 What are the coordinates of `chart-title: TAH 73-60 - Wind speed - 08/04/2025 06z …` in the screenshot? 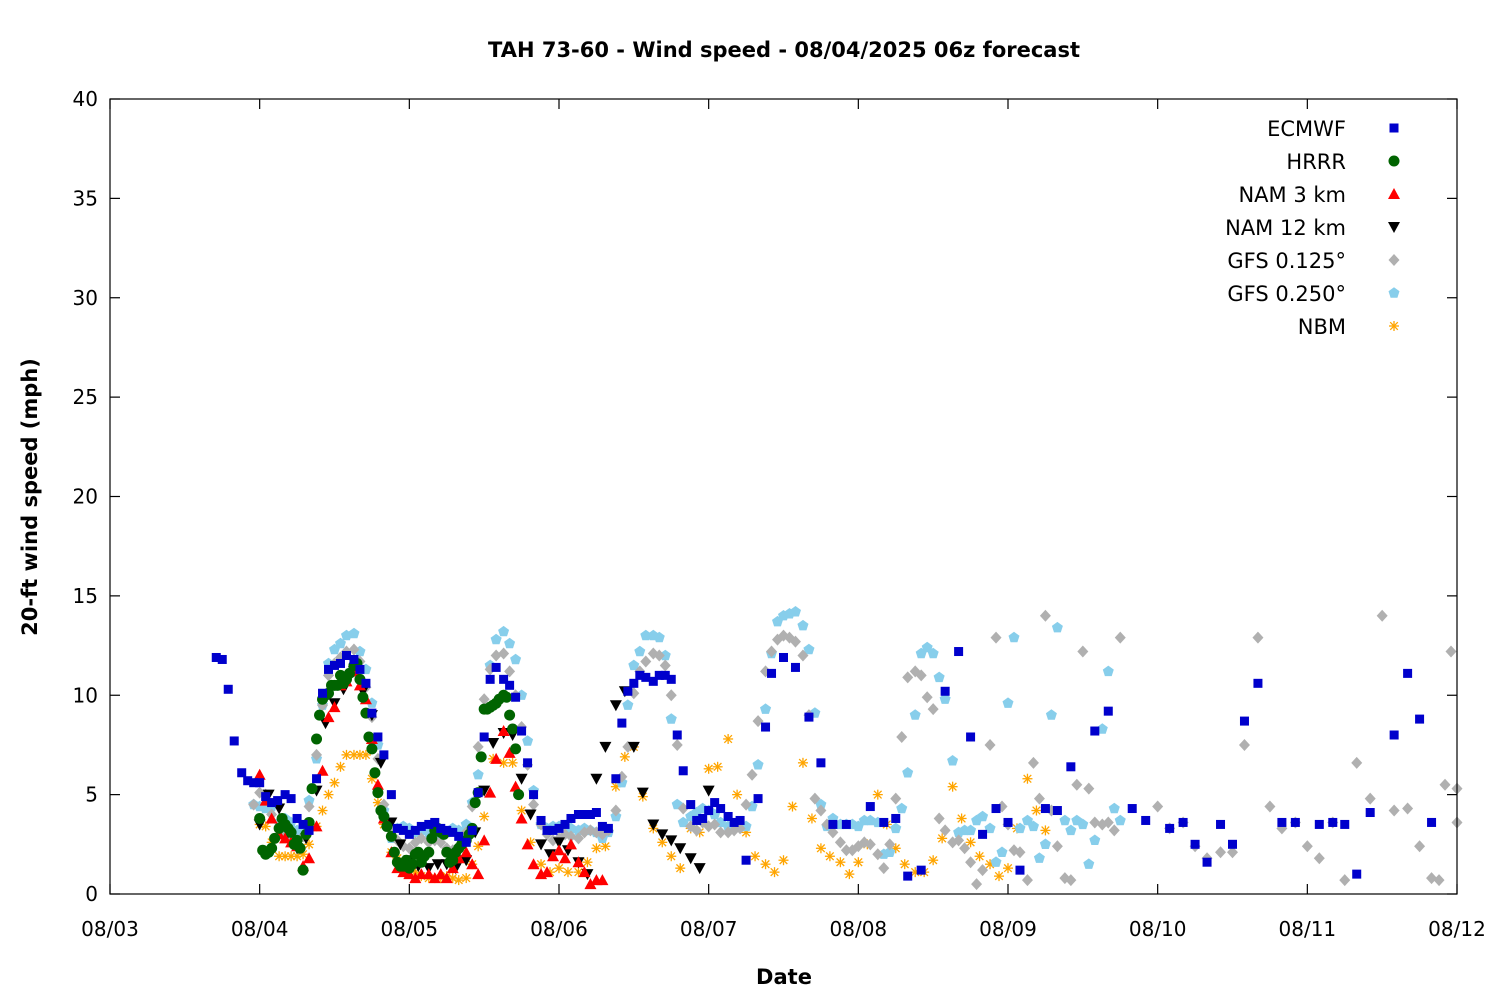 It's located at (784, 50).